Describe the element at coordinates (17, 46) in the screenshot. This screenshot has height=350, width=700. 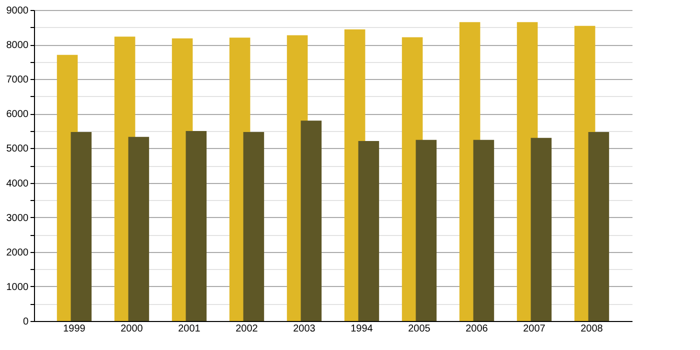
I see `y-tick-label: 8000` at that location.